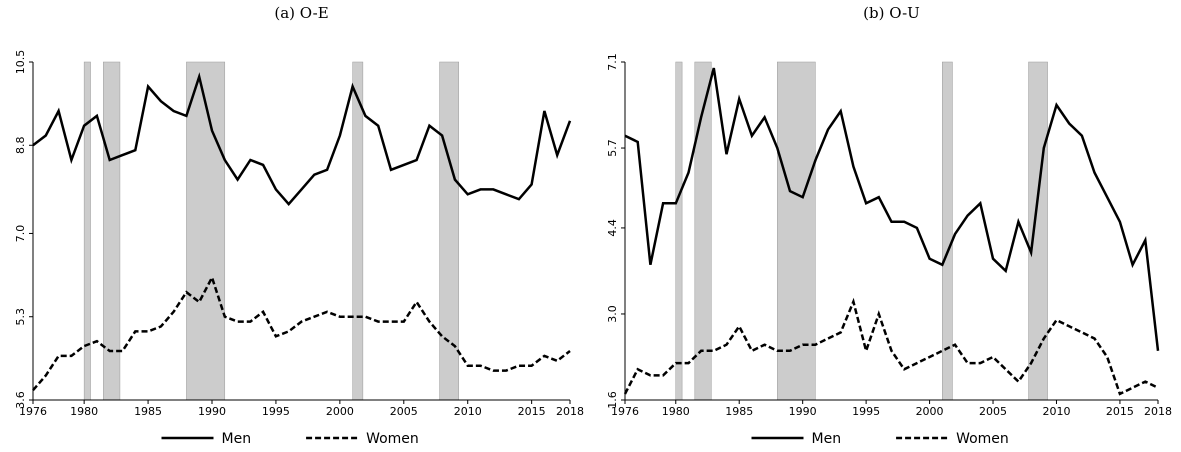 This screenshot has width=1181, height=452. I want to click on y-tick-label: 7.0, so click(20, 234).